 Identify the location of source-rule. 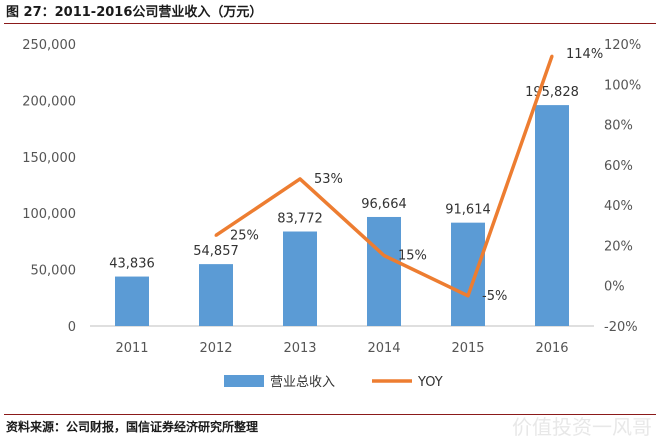
(330, 414).